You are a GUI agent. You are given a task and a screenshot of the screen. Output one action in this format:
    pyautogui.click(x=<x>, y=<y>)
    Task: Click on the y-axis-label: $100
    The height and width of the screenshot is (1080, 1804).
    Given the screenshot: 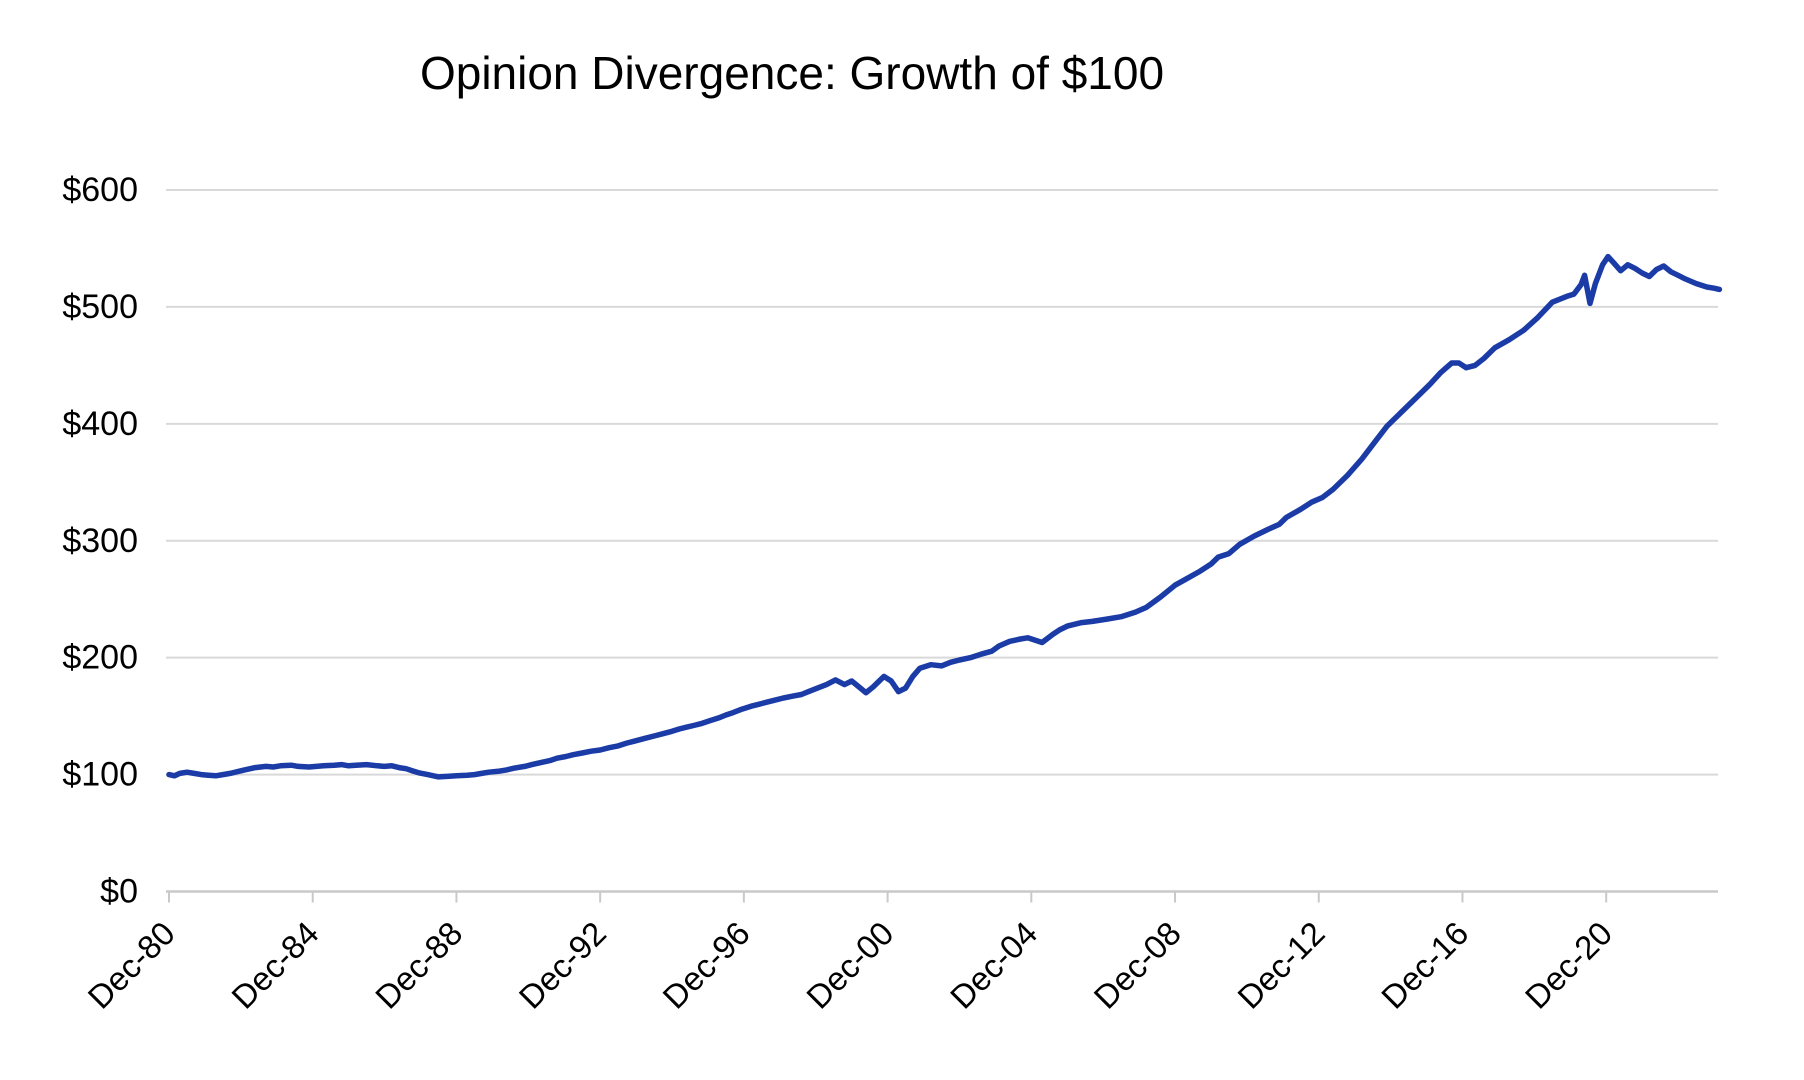 What is the action you would take?
    pyautogui.click(x=100, y=775)
    